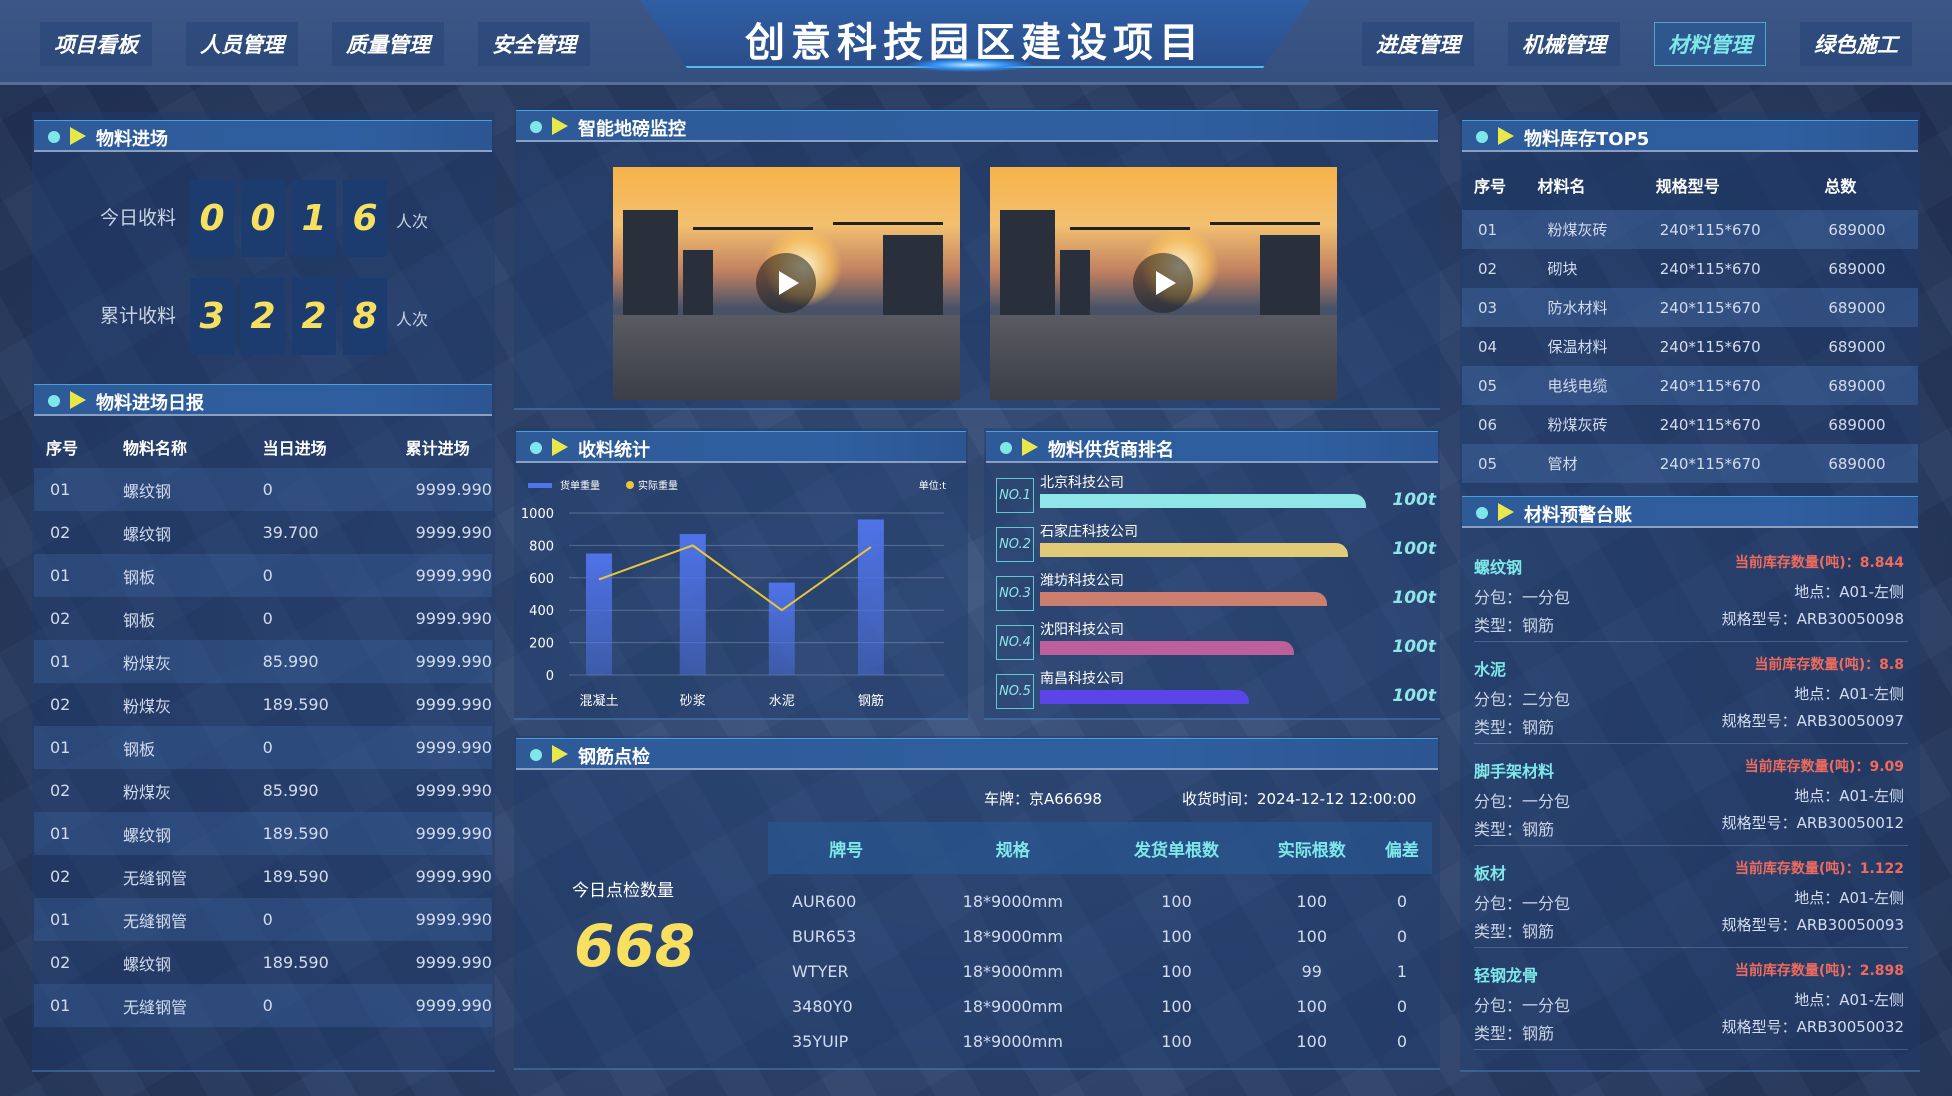 The width and height of the screenshot is (1952, 1096). What do you see at coordinates (242, 44) in the screenshot?
I see `nav-tab: 人员管理` at bounding box center [242, 44].